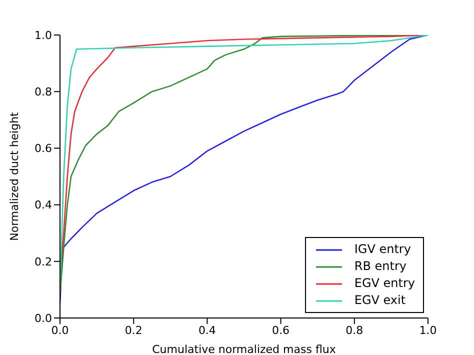 The width and height of the screenshot is (474, 355). Describe the element at coordinates (43, 205) in the screenshot. I see `y-tick-label: 0.4` at that location.